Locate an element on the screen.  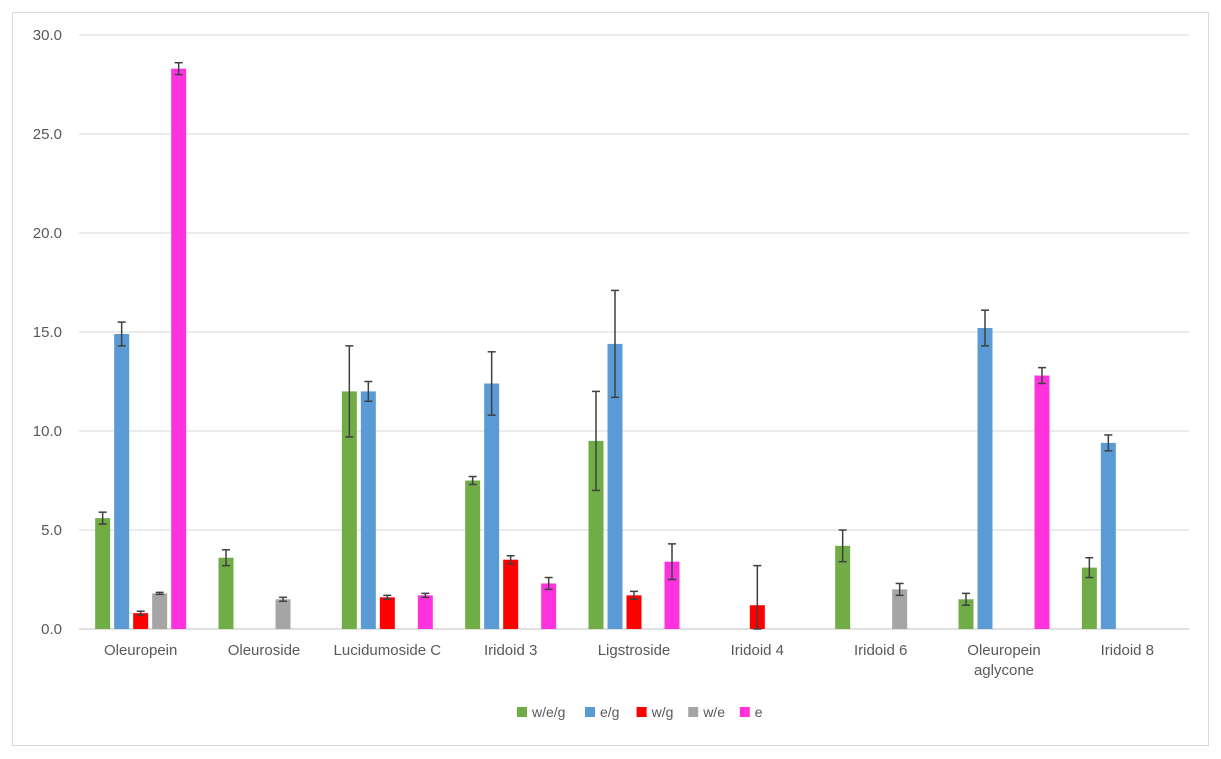
x-category-label: Ligstroside is located at coordinates (634, 650).